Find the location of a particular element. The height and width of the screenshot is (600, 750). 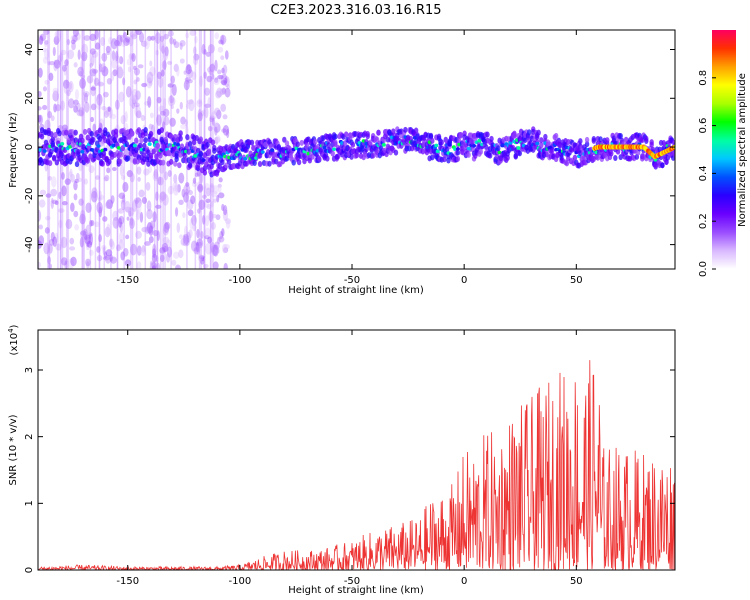

x-tick-label: -100 is located at coordinates (240, 280).